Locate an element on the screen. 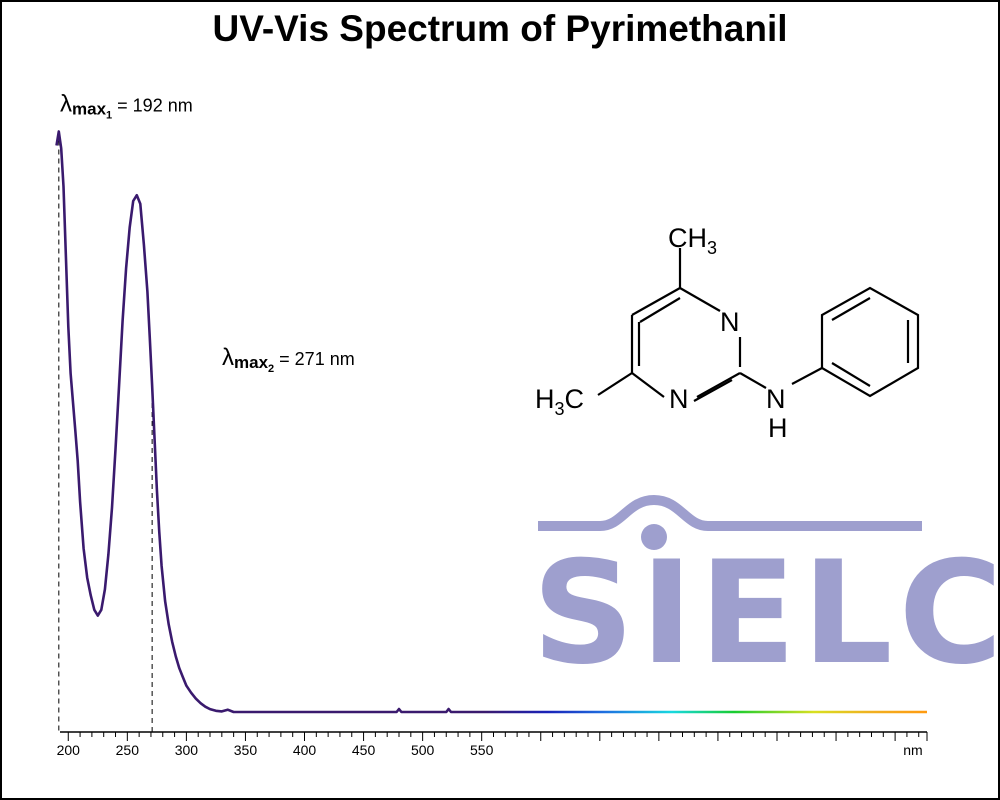 The image size is (1000, 800). chart-title: UV-Vis Spectrum of Pyrimethanil is located at coordinates (500, 28).